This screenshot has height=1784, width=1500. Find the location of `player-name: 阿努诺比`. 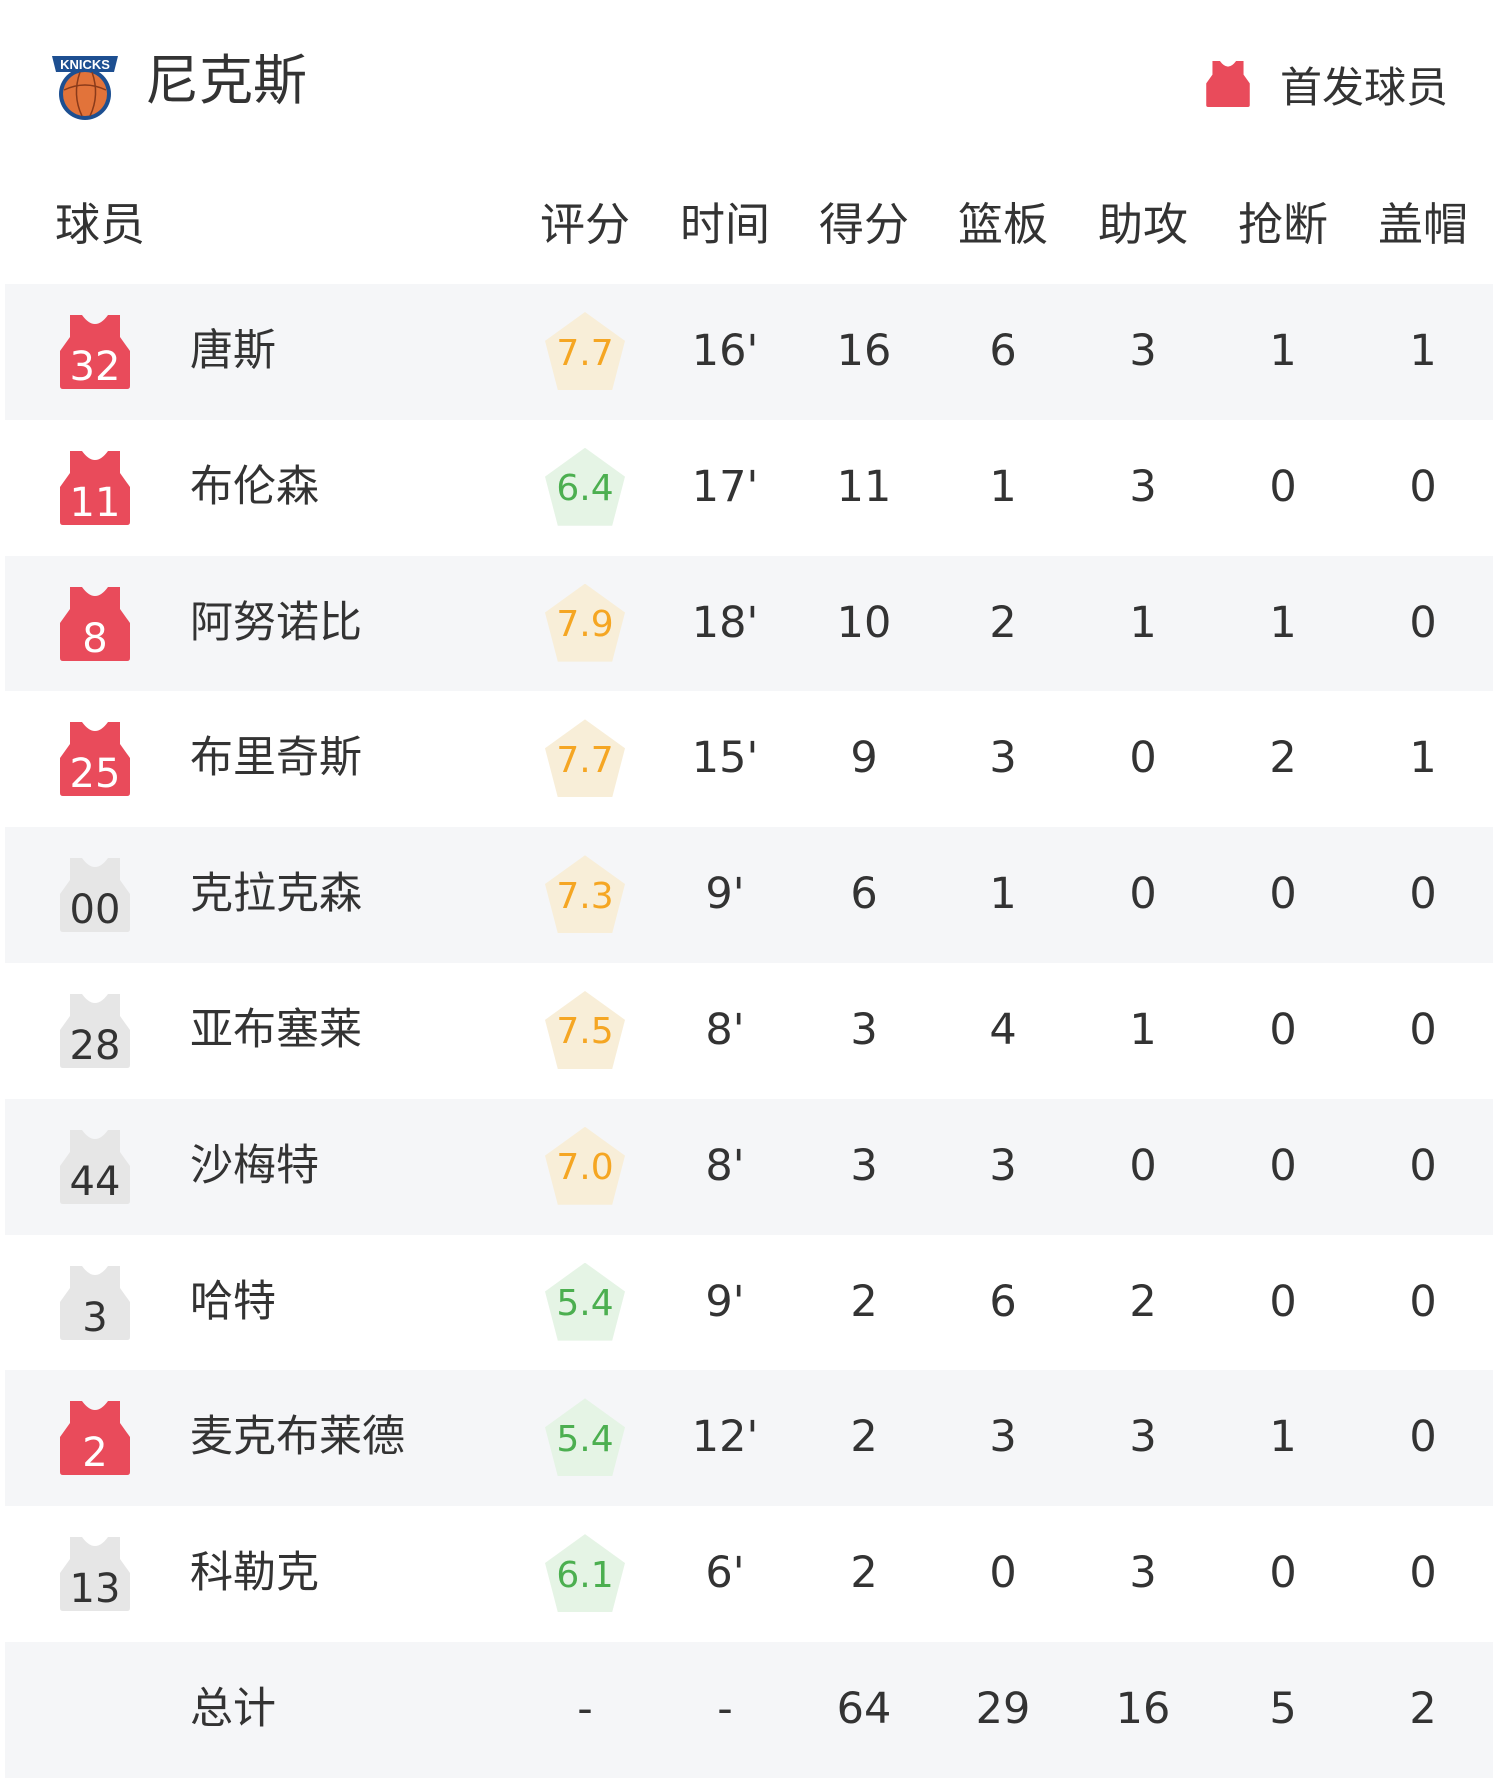

player-name: 阿努诺比 is located at coordinates (276, 622).